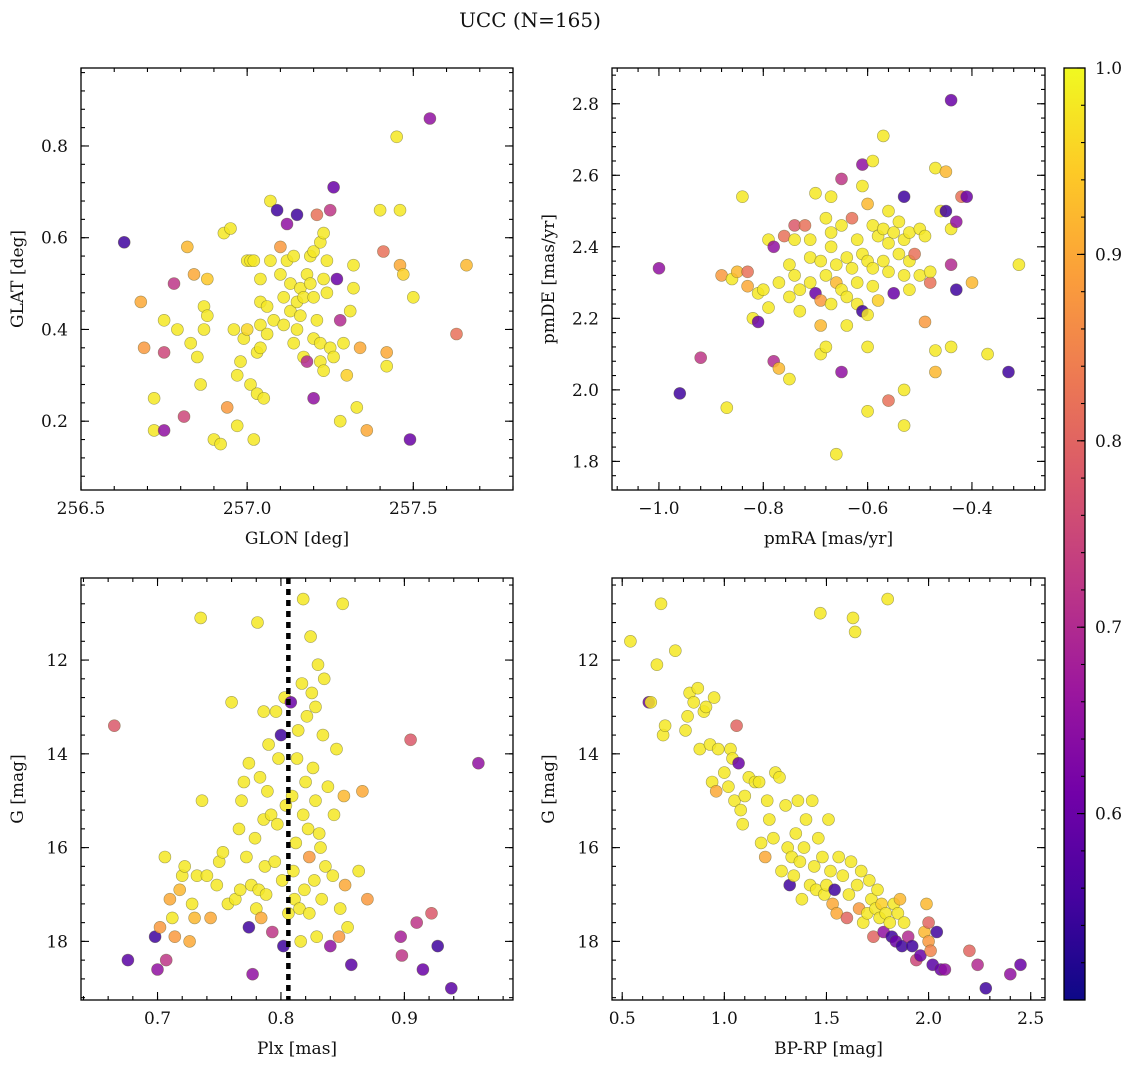 The image size is (1136, 1067). Describe the element at coordinates (1030, 1019) in the screenshot. I see `x-tick-label: 2.5` at that location.